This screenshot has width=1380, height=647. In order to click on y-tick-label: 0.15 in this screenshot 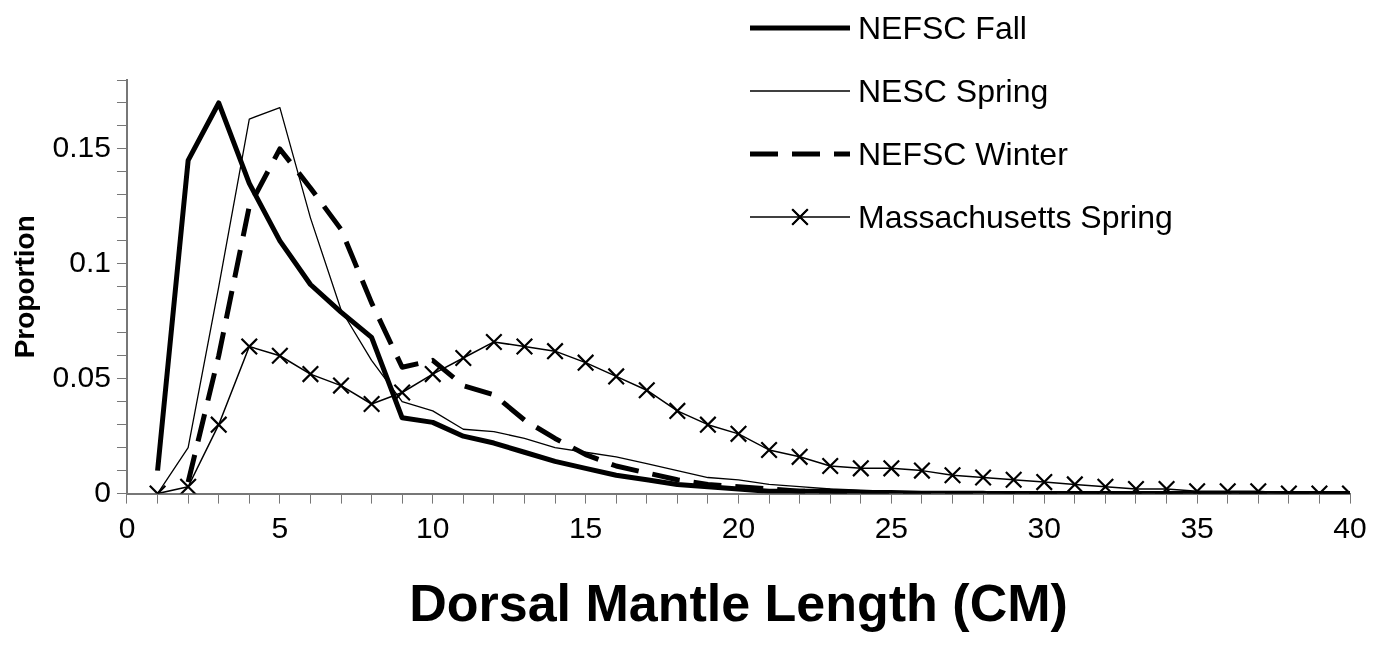, I will do `click(81, 147)`.